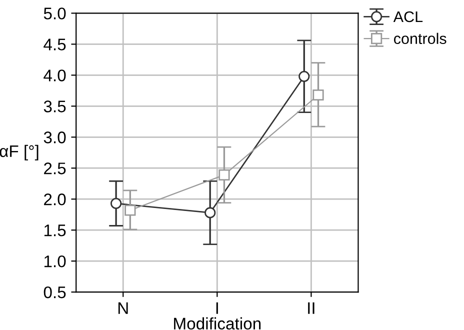 The image size is (464, 330). What do you see at coordinates (55, 200) in the screenshot?
I see `y-tick-label: 2.0` at bounding box center [55, 200].